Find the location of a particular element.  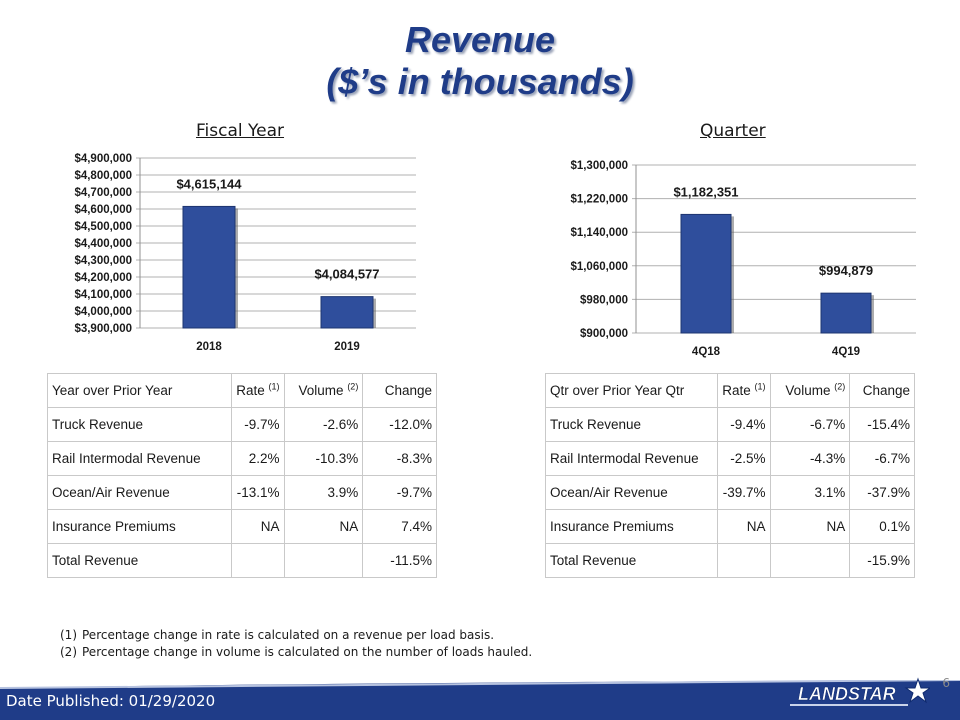

change-cell: 7.4% is located at coordinates (399, 526).